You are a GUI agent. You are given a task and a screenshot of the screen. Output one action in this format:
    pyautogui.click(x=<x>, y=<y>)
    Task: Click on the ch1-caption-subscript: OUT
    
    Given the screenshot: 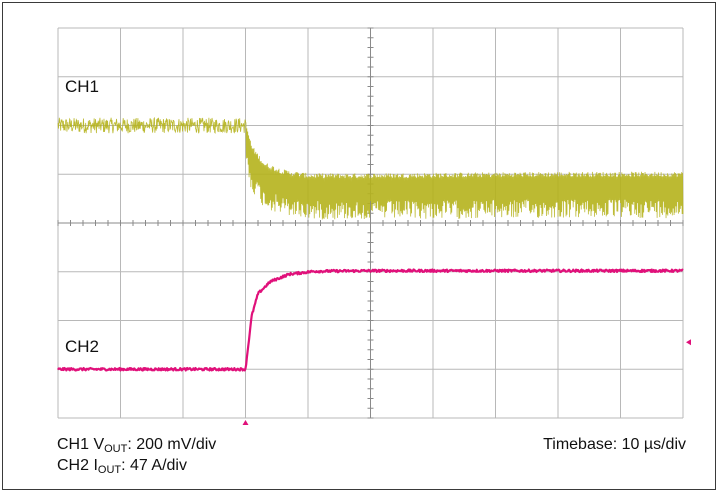 What is the action you would take?
    pyautogui.click(x=116, y=449)
    